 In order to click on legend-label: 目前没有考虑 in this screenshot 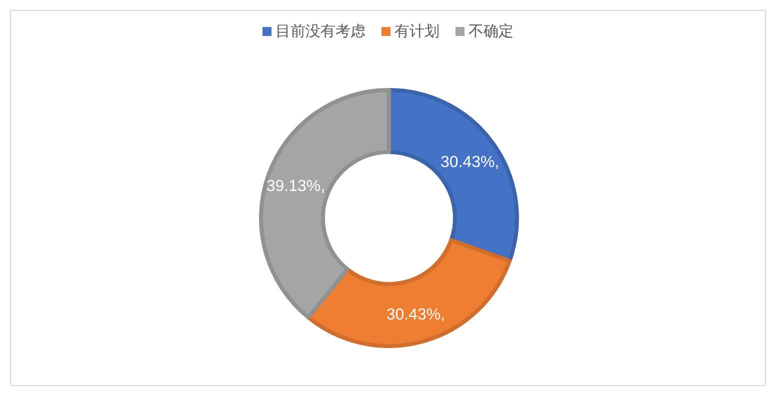, I will do `click(321, 31)`.